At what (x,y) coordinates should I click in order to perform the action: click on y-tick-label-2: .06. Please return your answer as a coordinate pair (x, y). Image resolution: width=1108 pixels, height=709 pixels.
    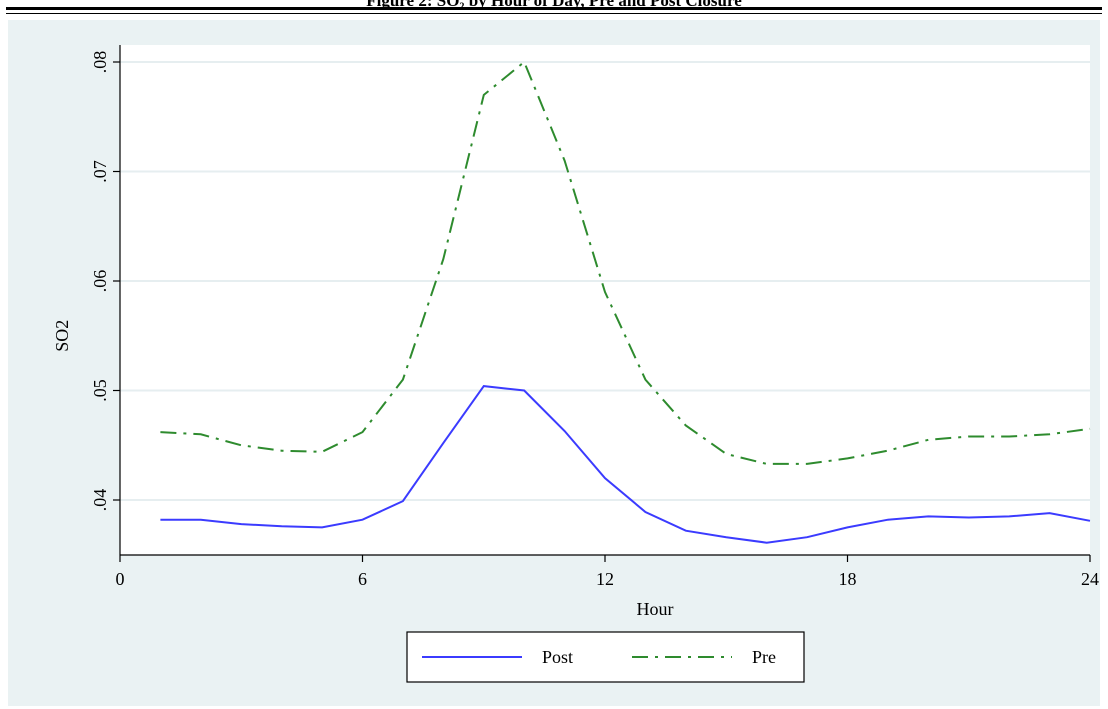
    Looking at the image, I should click on (100, 281).